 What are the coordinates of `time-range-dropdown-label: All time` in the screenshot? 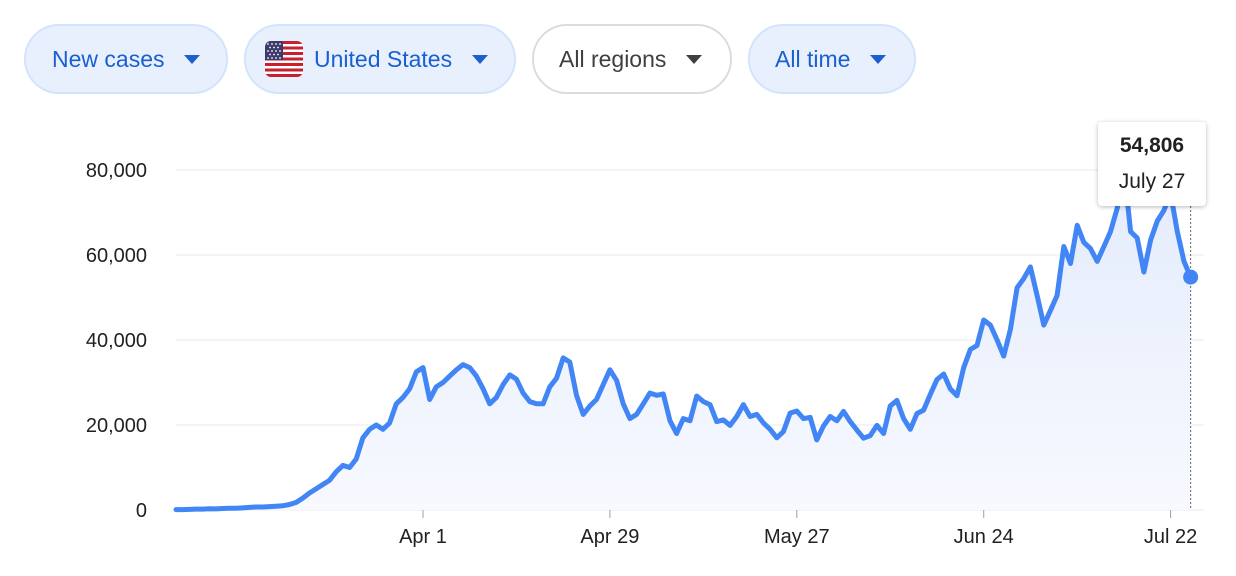 It's located at (813, 58).